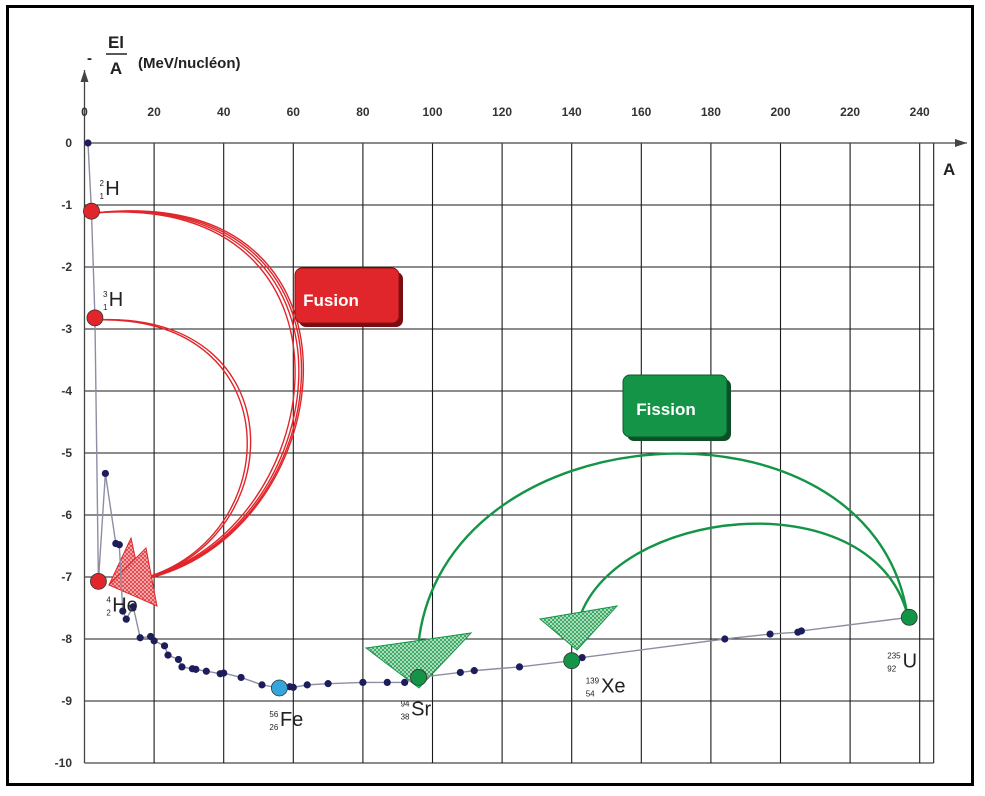 The width and height of the screenshot is (985, 796). What do you see at coordinates (910, 661) in the screenshot?
I see `nuclide-symbol: U` at bounding box center [910, 661].